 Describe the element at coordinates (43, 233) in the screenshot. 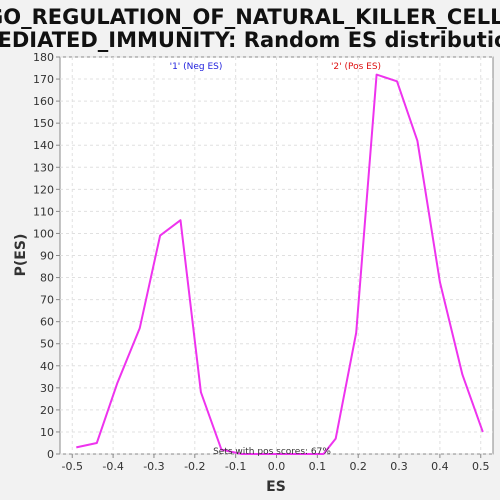

I see `y-tick-label: 100` at that location.